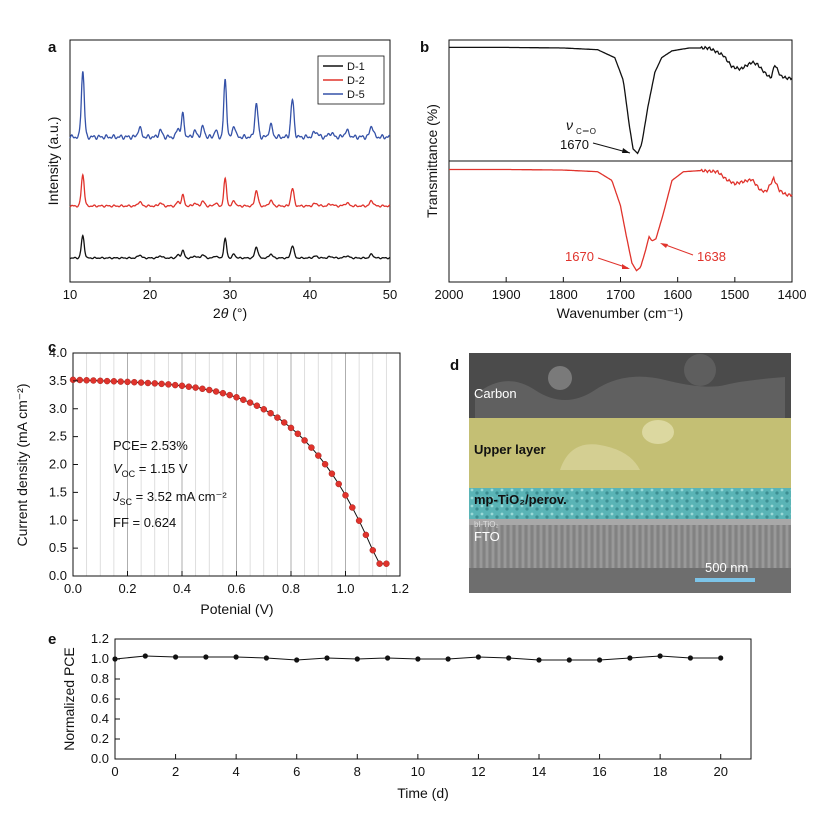 The width and height of the screenshot is (820, 822). What do you see at coordinates (296, 771) in the screenshot?
I see `x-tick-label: 6` at bounding box center [296, 771].